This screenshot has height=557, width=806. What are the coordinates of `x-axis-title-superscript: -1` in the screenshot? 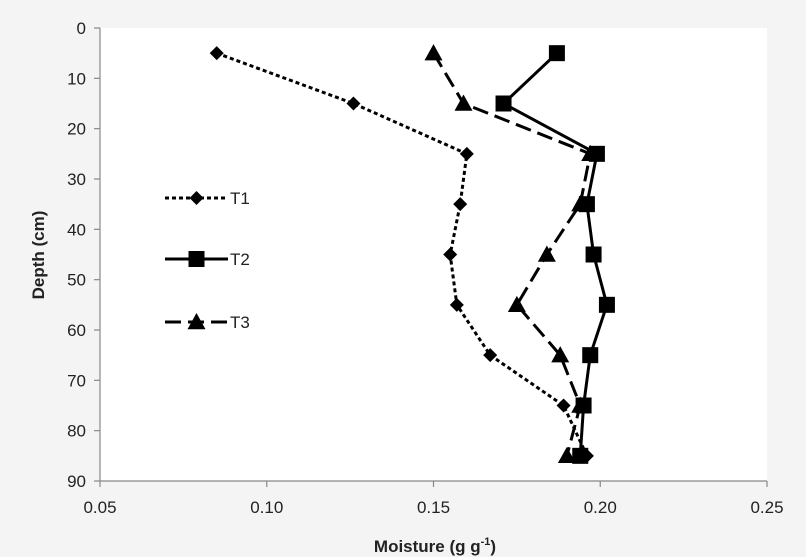 It's located at (486, 542).